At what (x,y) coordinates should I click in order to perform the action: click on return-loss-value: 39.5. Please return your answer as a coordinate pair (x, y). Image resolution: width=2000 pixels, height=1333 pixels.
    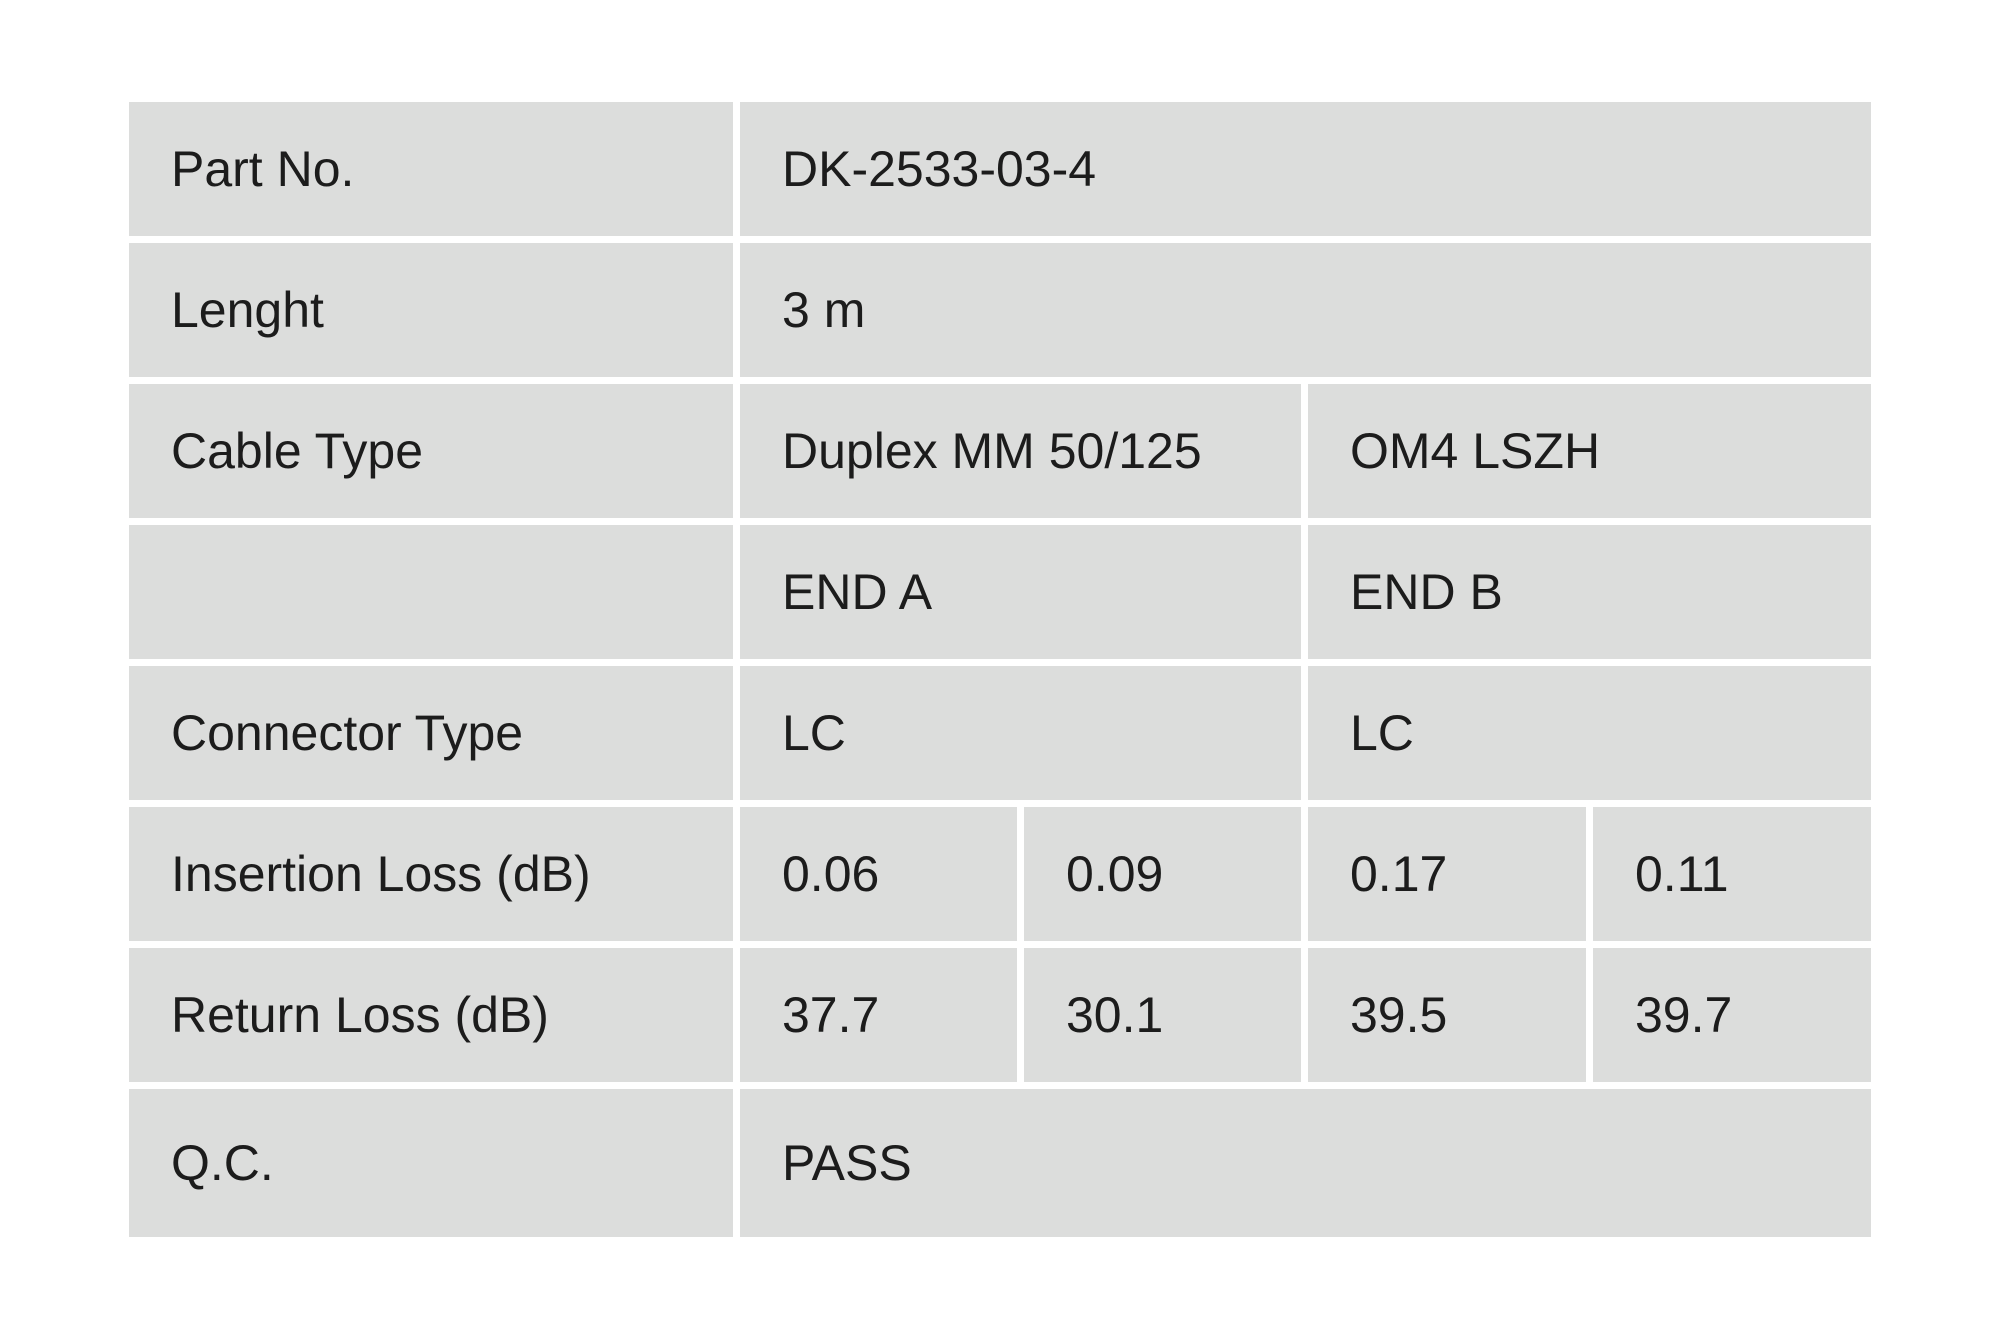
    Looking at the image, I should click on (1447, 1015).